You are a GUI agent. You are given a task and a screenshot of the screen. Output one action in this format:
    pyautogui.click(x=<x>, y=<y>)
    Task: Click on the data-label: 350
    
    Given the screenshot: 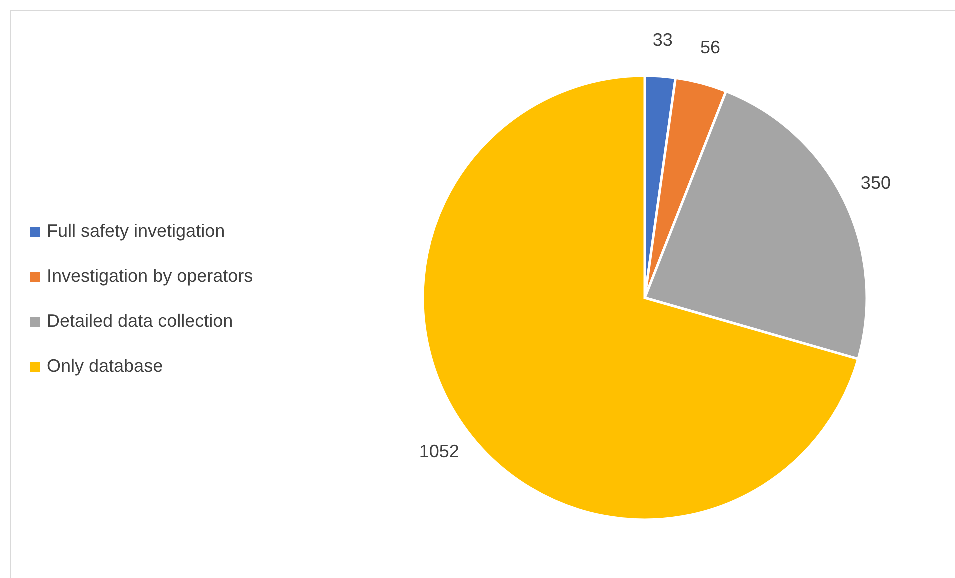 What is the action you would take?
    pyautogui.click(x=875, y=182)
    